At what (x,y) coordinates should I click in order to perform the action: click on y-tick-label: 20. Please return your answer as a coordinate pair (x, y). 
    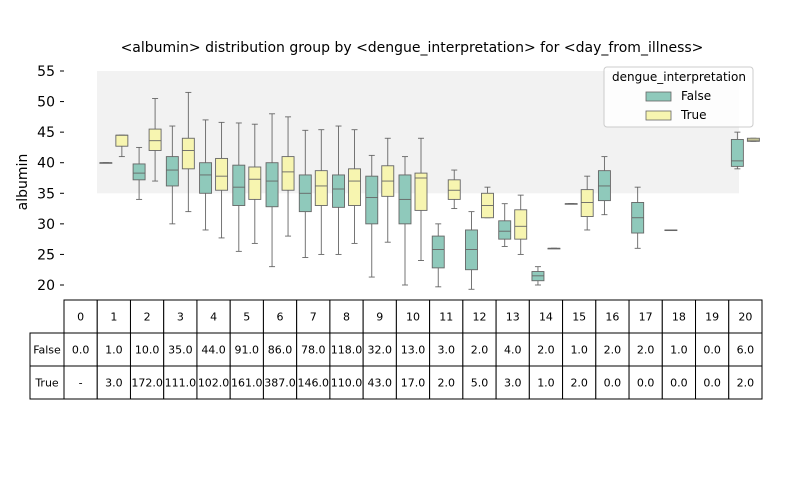
    Looking at the image, I should click on (46, 286).